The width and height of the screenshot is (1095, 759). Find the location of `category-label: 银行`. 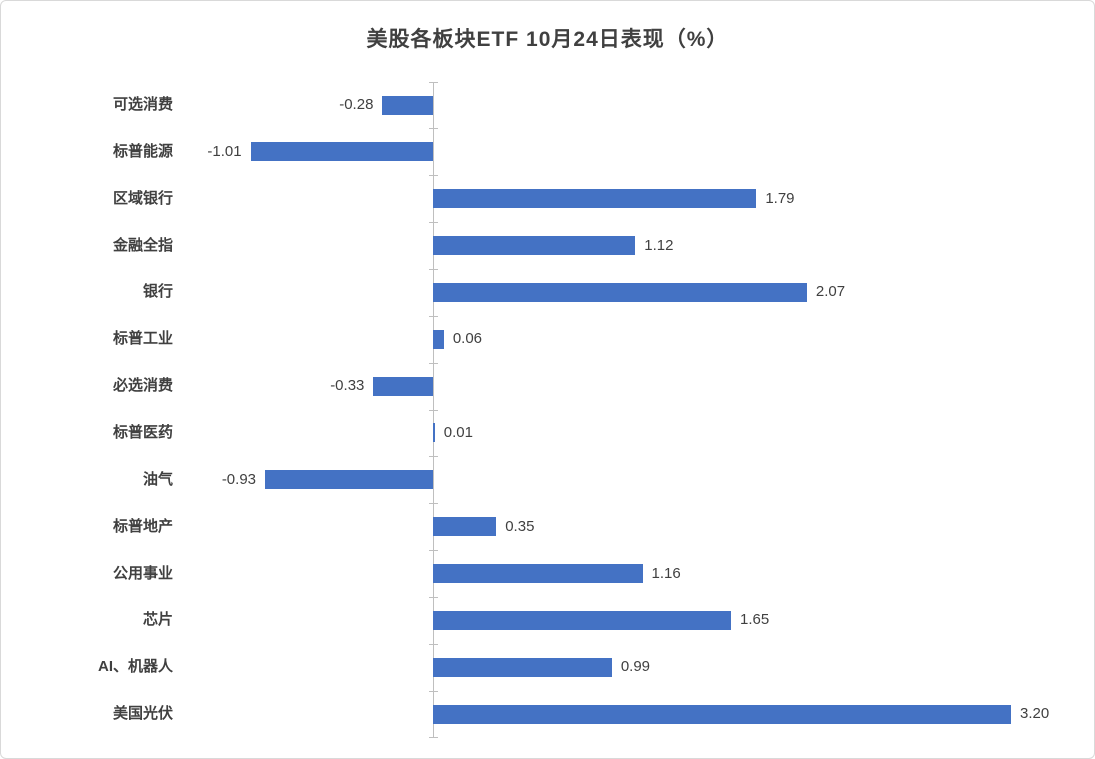

category-label: 银行 is located at coordinates (157, 292).